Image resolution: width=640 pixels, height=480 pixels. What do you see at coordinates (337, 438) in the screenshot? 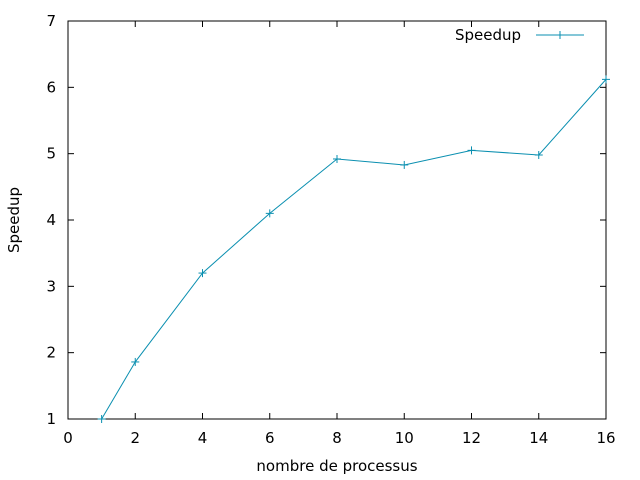
I see `x-tick-label: 8` at bounding box center [337, 438].